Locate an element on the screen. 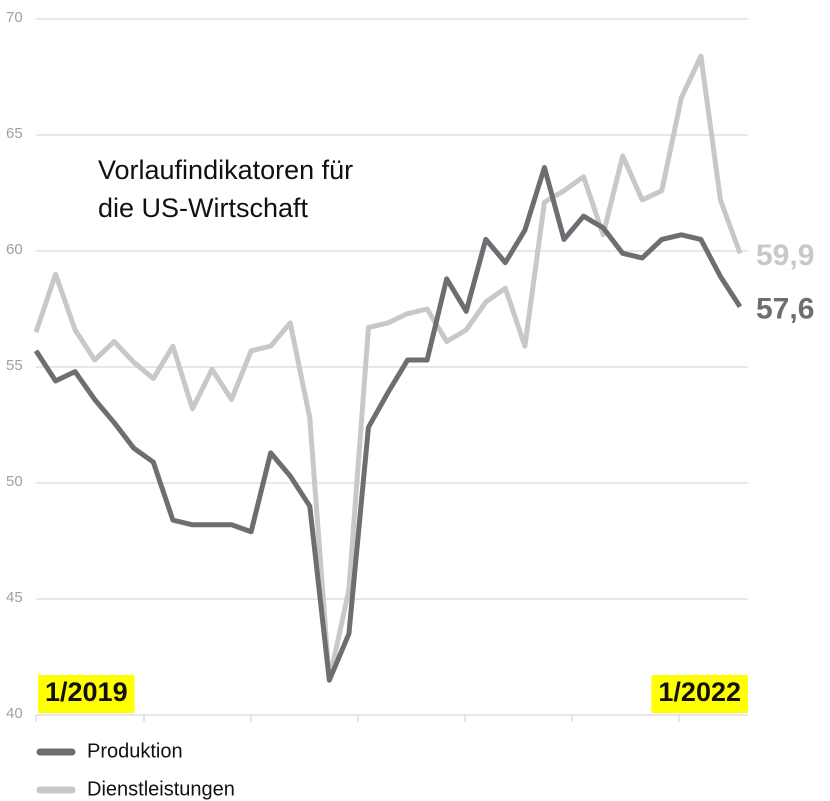 This screenshot has height=801, width=830. x-tick-label: 1/2022 is located at coordinates (699, 692).